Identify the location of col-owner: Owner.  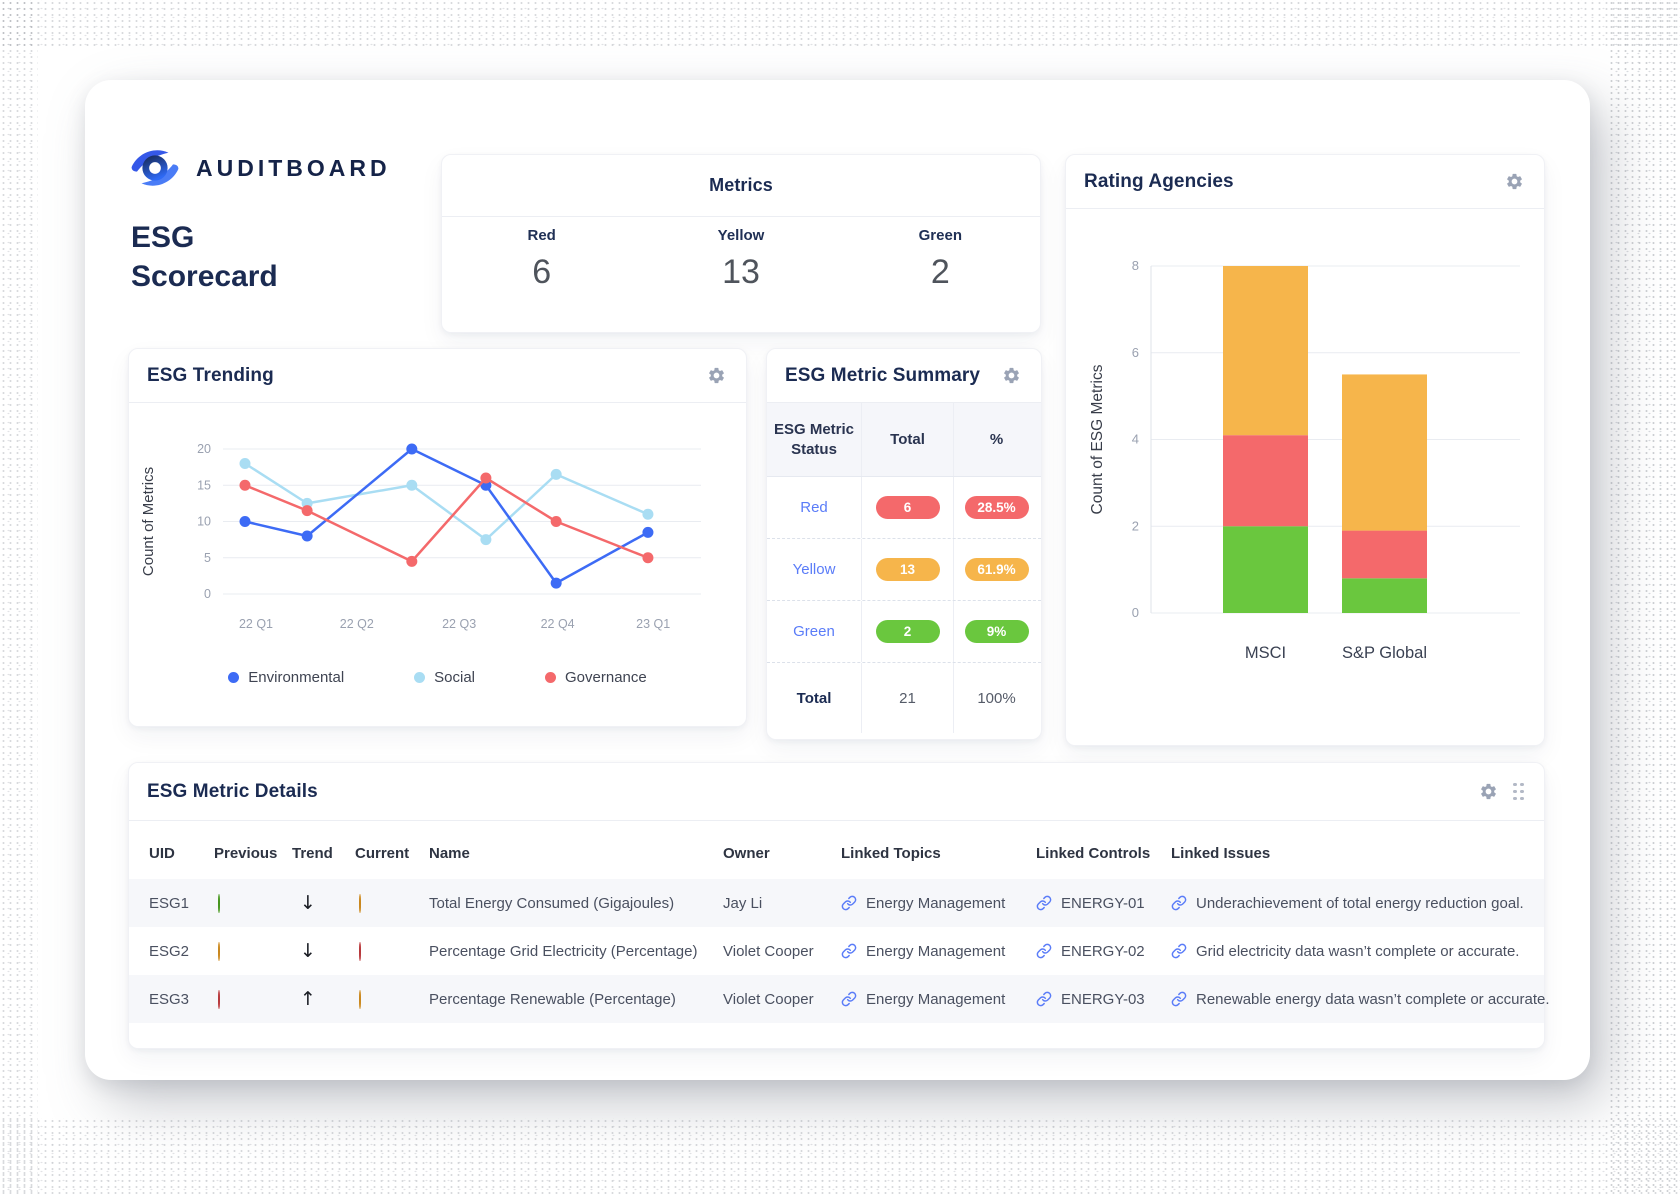
(746, 853).